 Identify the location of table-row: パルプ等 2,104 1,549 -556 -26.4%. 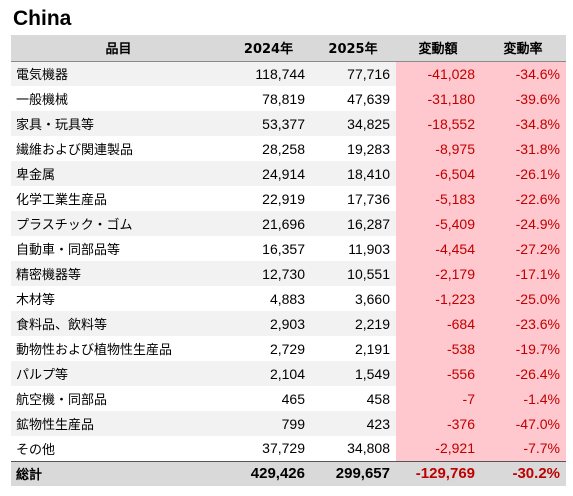
(288, 373).